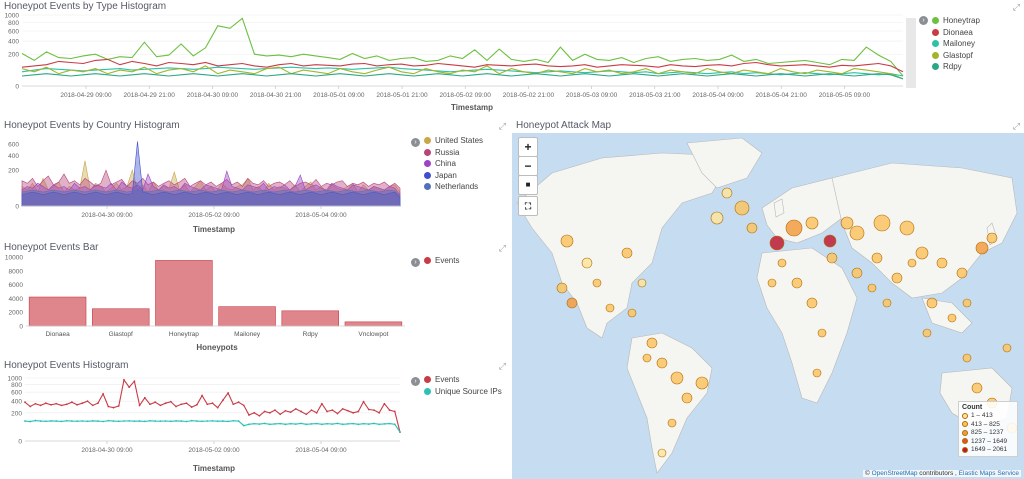 This screenshot has height=479, width=1024. What do you see at coordinates (453, 176) in the screenshot?
I see `legend-item: Japan` at bounding box center [453, 176].